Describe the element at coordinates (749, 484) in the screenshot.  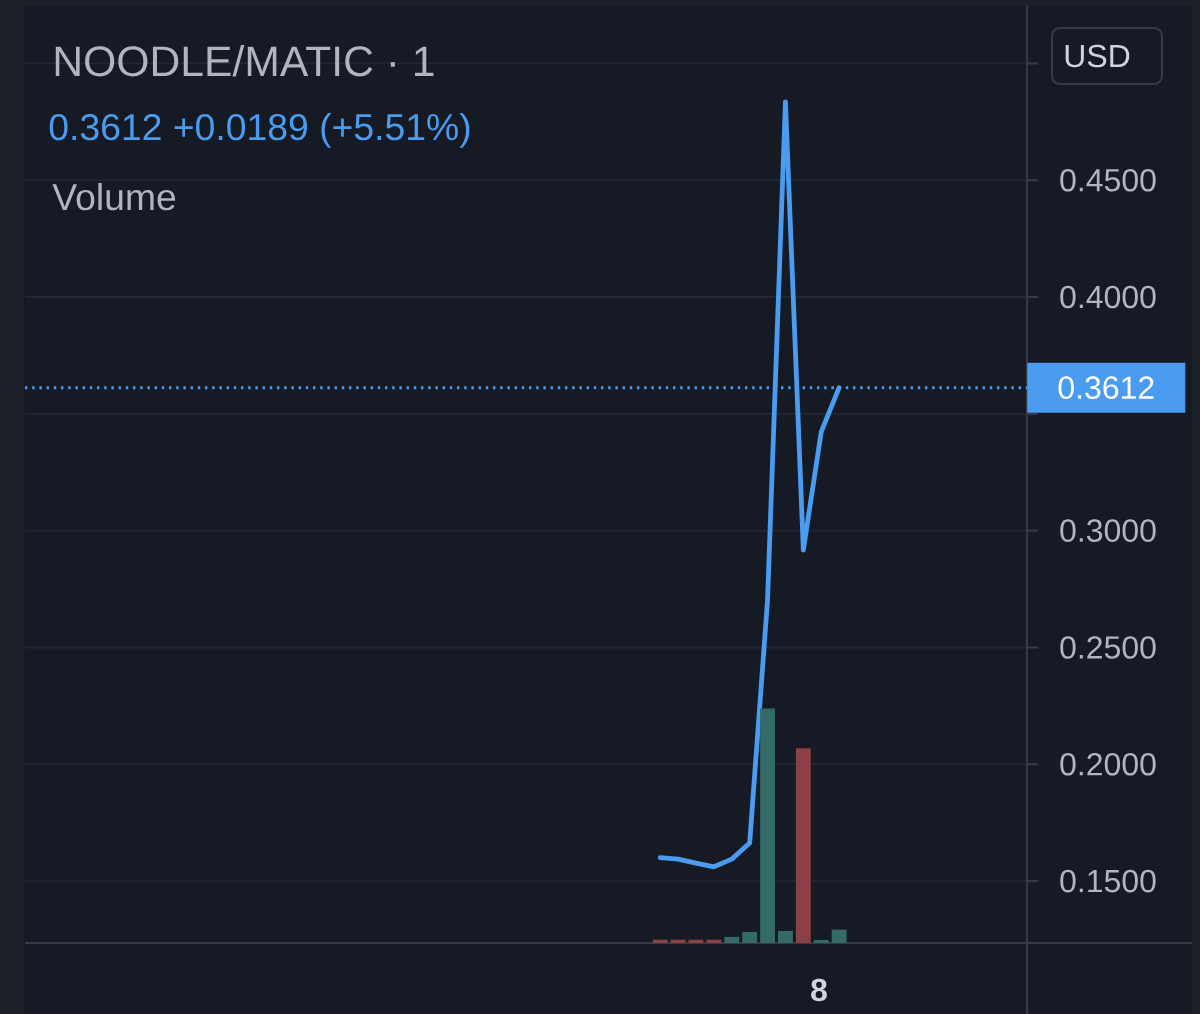
I see `line-series` at that location.